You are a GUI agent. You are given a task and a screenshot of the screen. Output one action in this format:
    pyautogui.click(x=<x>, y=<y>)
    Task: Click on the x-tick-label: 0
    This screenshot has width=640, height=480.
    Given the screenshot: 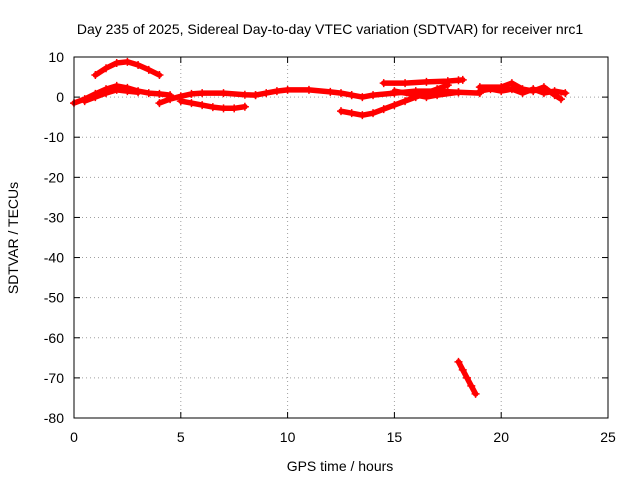 What is the action you would take?
    pyautogui.click(x=74, y=437)
    